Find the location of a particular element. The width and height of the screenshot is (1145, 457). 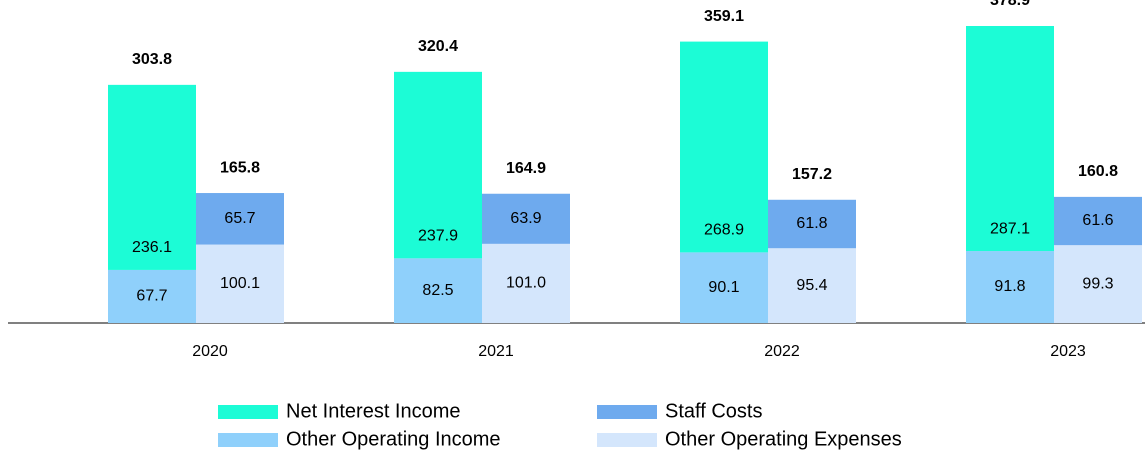

value-label: 101.0 is located at coordinates (526, 283).